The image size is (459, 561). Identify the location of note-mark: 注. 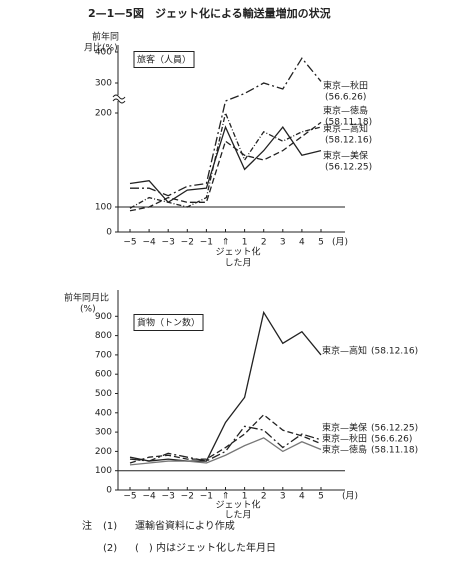
(87, 525).